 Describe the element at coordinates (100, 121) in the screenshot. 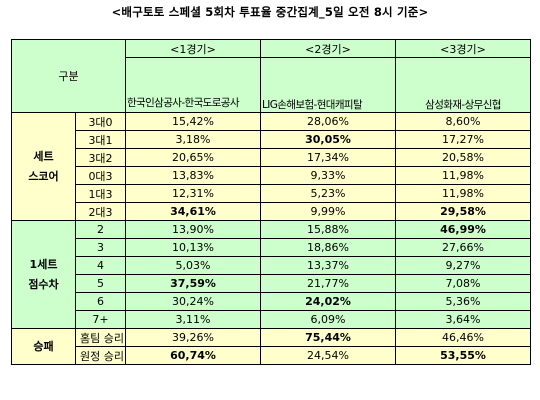

I see `row-label: 3대0` at that location.